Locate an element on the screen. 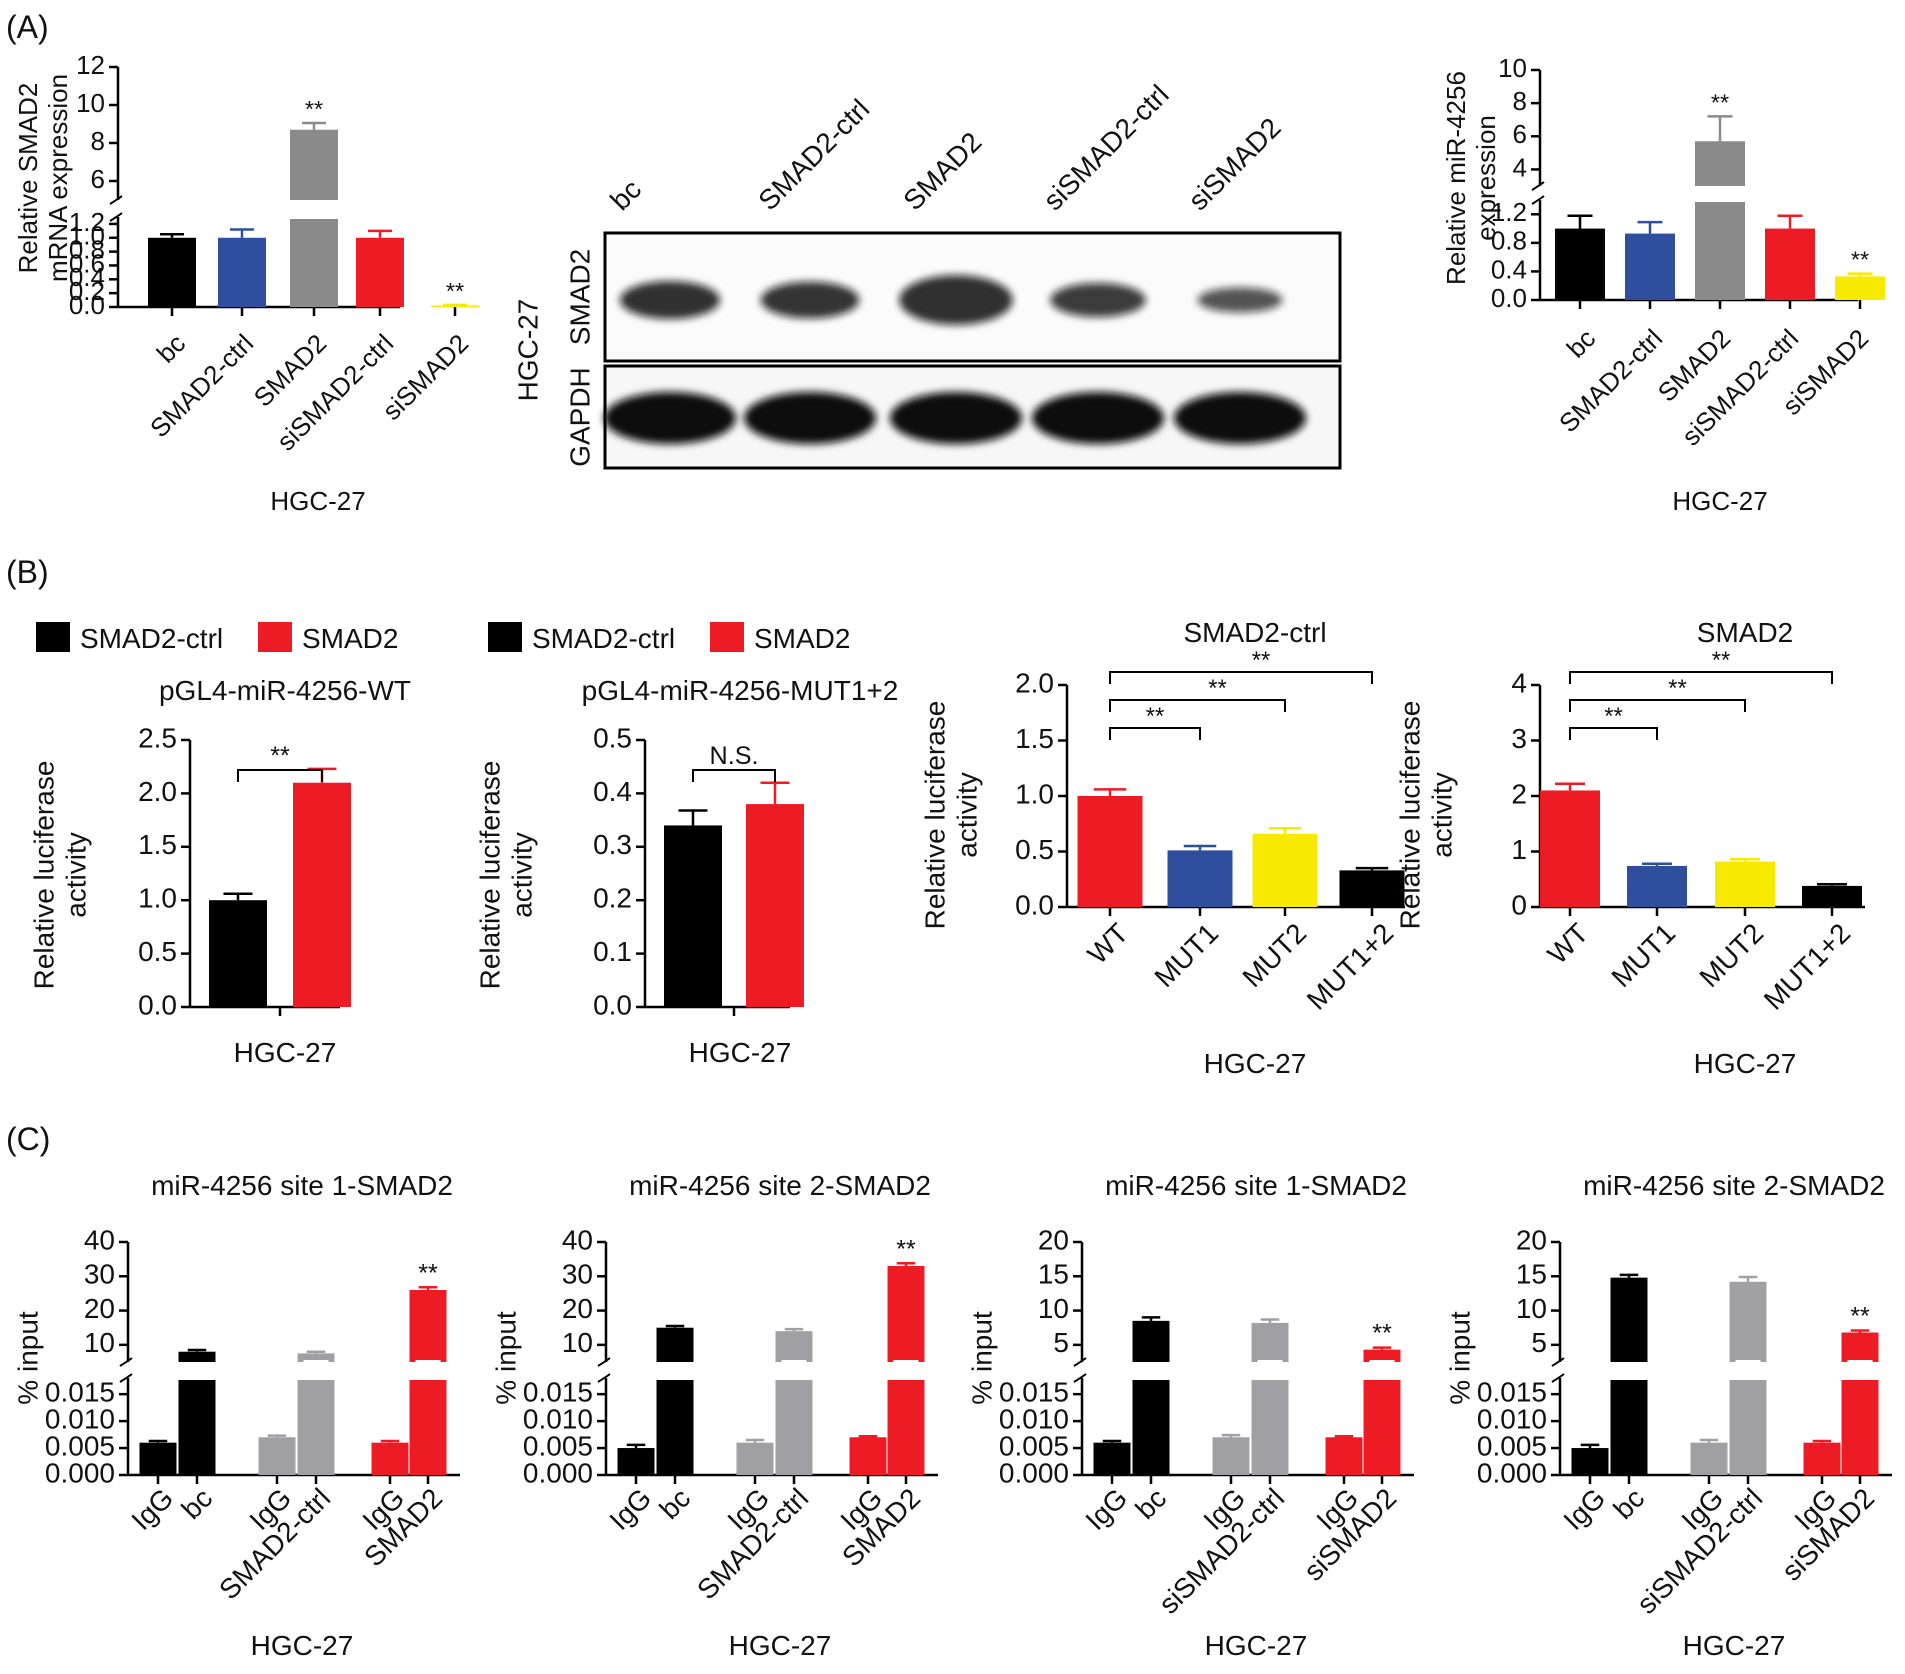 This screenshot has width=1905, height=1674. y-tick-label: 0 is located at coordinates (1519, 904).